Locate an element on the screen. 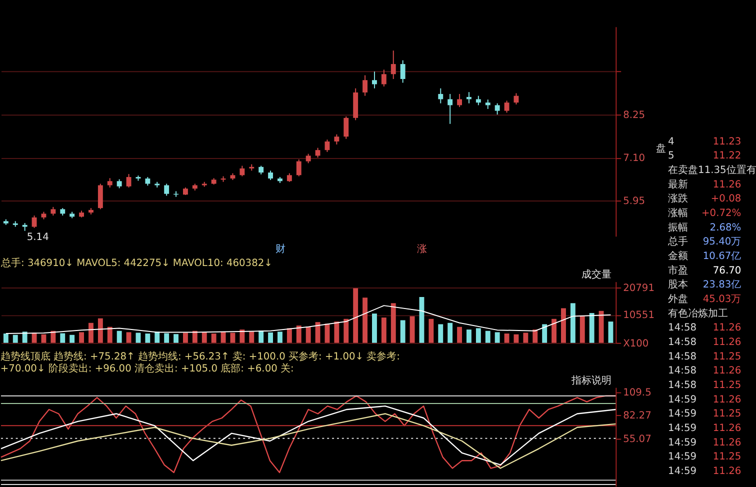  category-label: 外盘 is located at coordinates (678, 298).